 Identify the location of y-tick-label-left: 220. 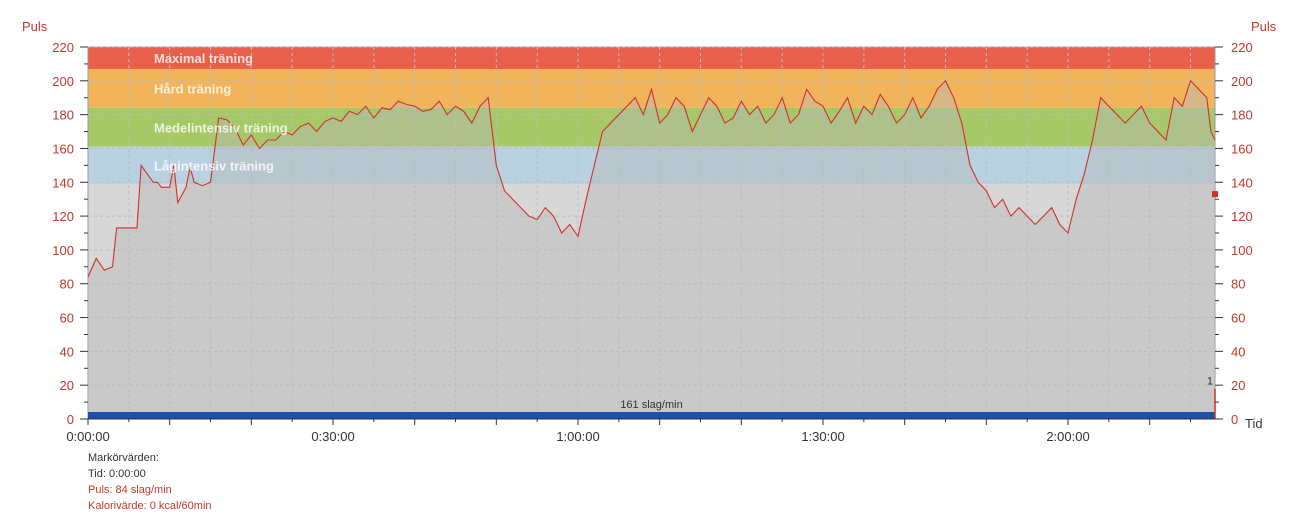
(63, 47).